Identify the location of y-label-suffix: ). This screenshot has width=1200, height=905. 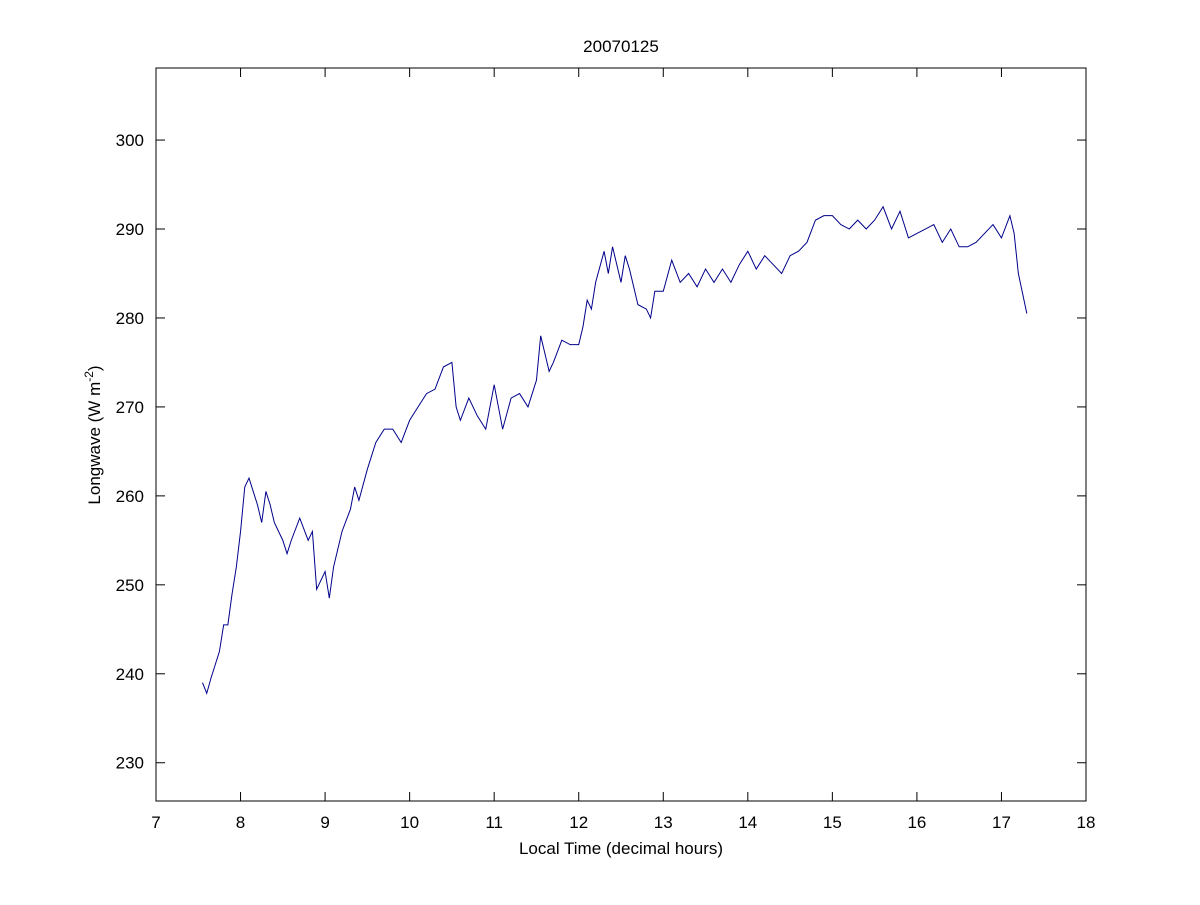
(94, 368).